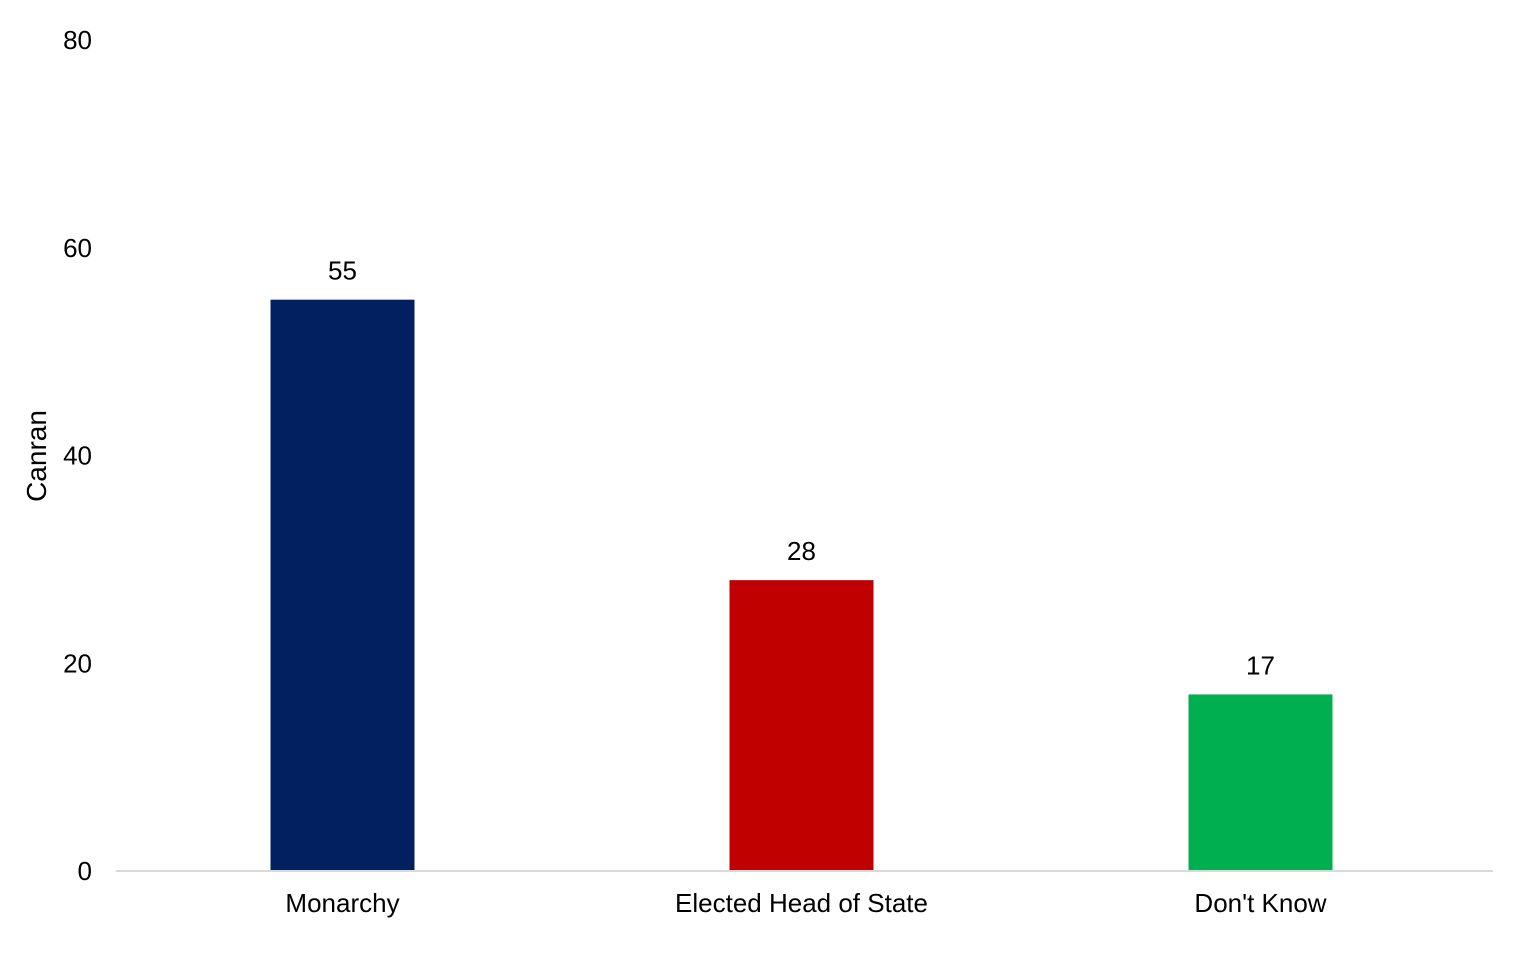 The width and height of the screenshot is (1520, 968). Describe the element at coordinates (77, 663) in the screenshot. I see `y-tick-label: 20` at that location.